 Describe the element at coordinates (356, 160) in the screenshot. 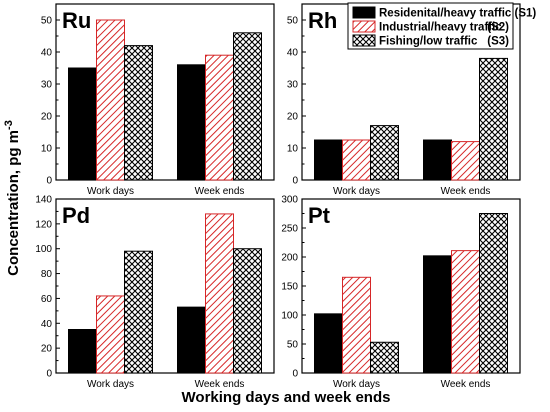

I see `bar-rh-work-days-s2` at that location.